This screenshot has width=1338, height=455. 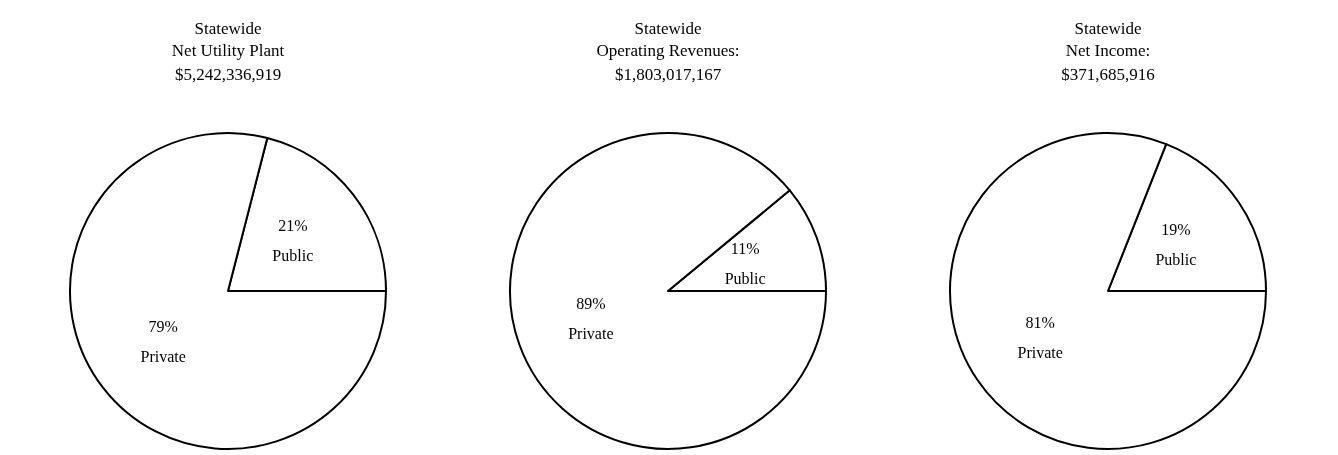 What do you see at coordinates (228, 74) in the screenshot?
I see `chart-subtitle: $5,242,336,919` at bounding box center [228, 74].